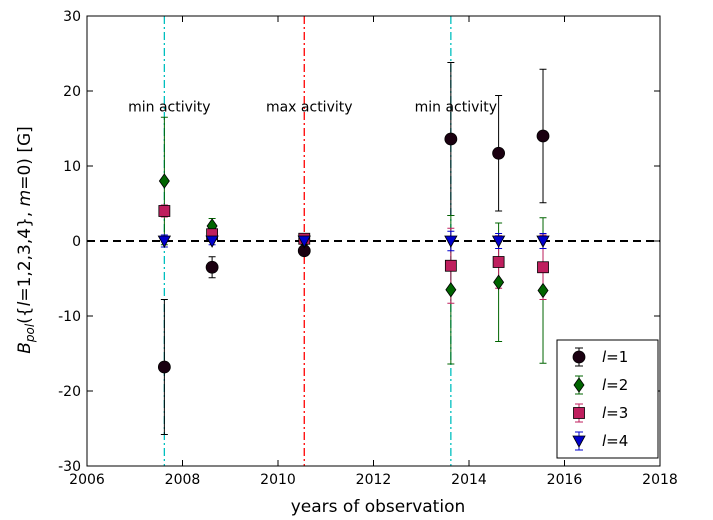  I want to click on legend-label: l=1, so click(615, 357).